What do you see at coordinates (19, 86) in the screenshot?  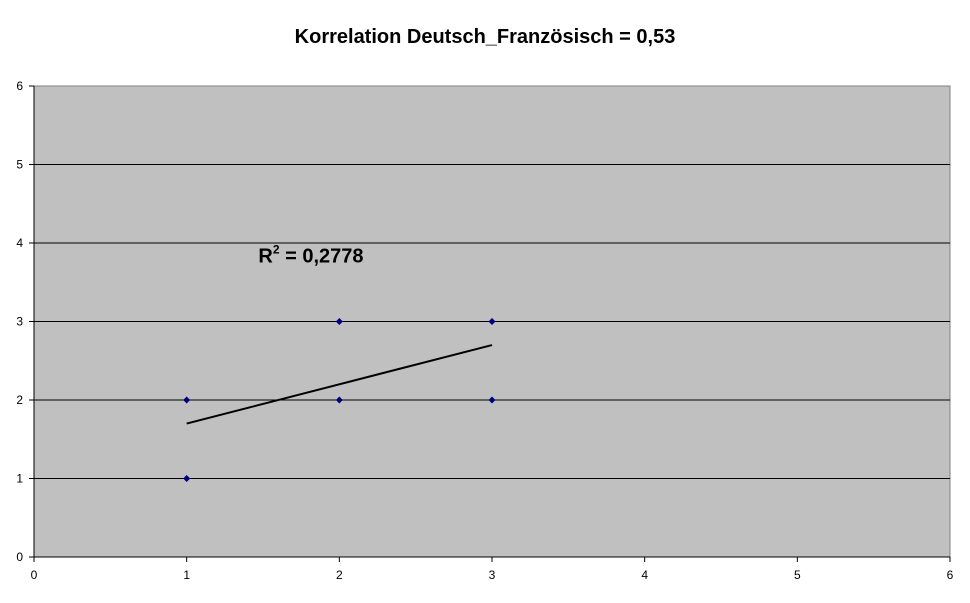 I see `y-tick-label: 6` at bounding box center [19, 86].